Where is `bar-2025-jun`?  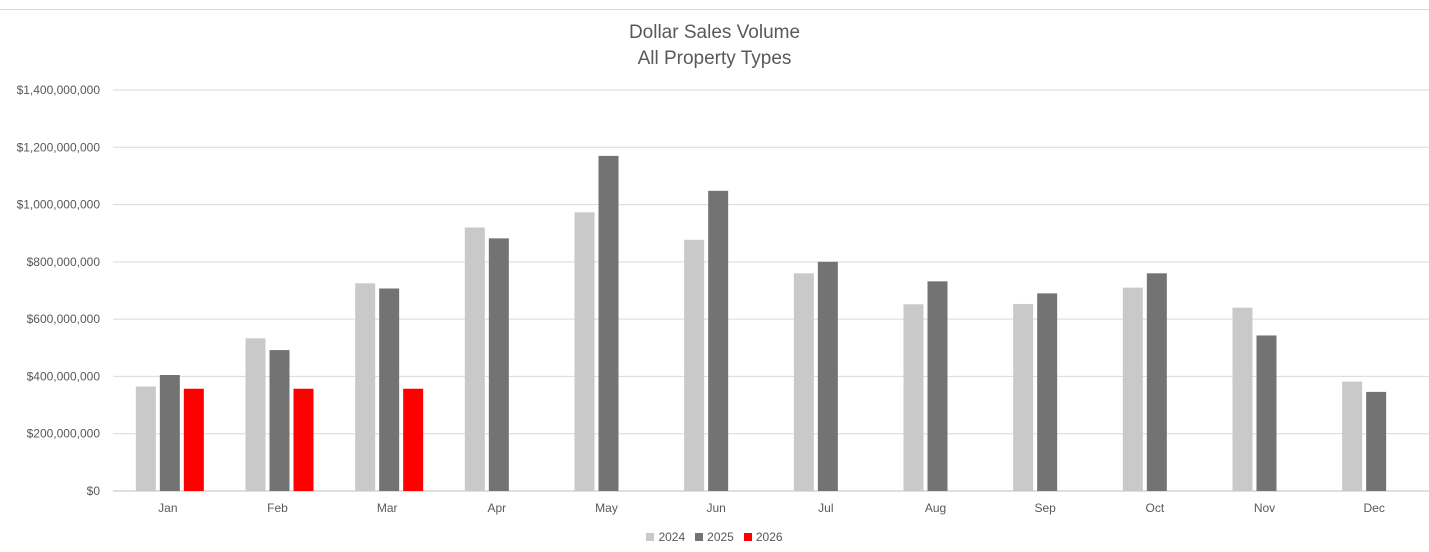 bar-2025-jun is located at coordinates (718, 340).